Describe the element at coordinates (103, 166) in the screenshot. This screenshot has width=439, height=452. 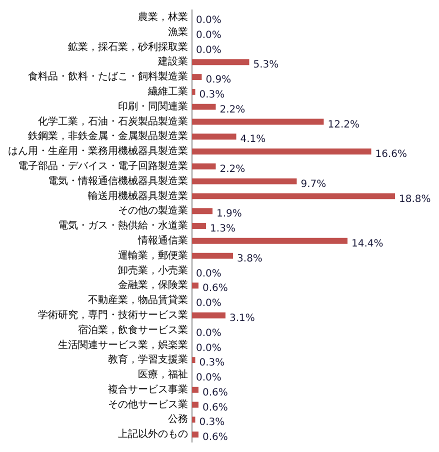
I see `y-tick-label: 電子部品・デバイス・電子回路製造業` at that location.